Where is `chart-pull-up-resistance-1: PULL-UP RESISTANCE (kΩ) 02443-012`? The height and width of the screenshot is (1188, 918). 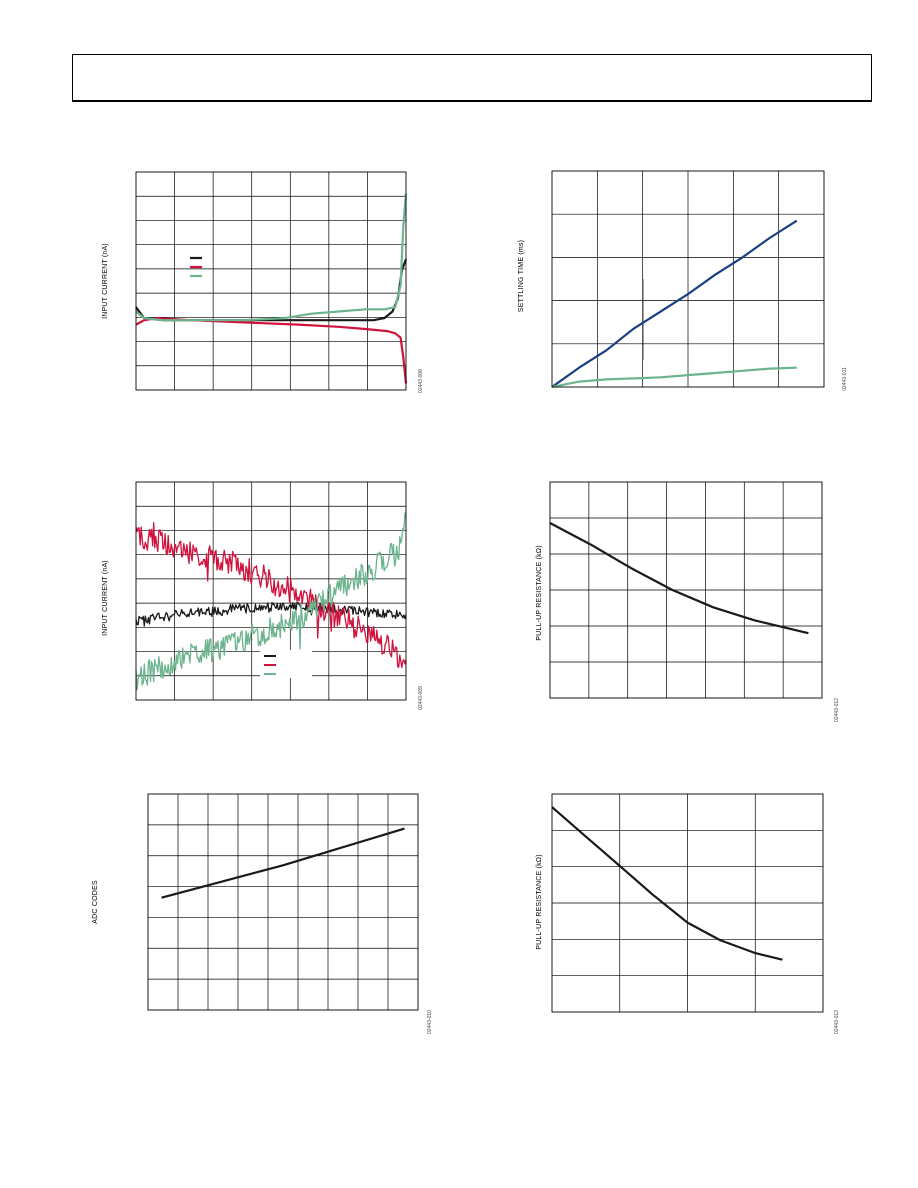 chart-pull-up-resistance-1: PULL-UP RESISTANCE (kΩ) 02443-012 is located at coordinates (688, 601).